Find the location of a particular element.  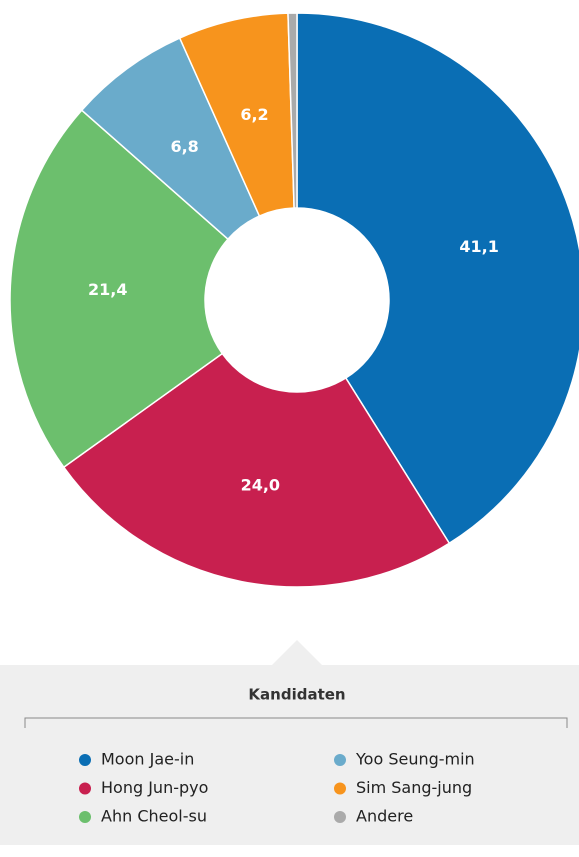

legend-bracket is located at coordinates (296, 722).